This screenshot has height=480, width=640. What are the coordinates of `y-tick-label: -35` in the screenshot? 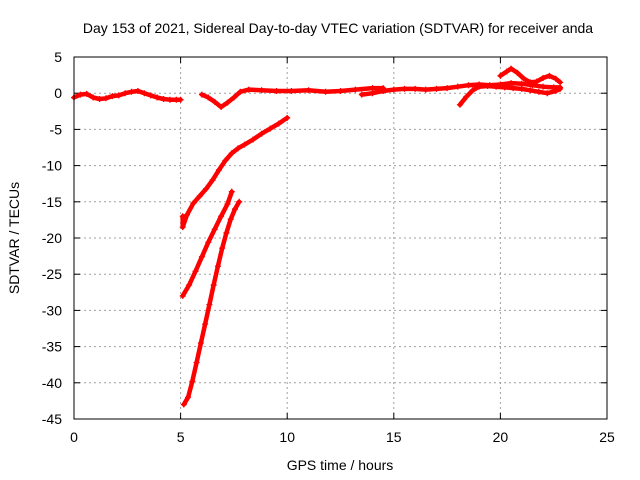 It's located at (52, 347).